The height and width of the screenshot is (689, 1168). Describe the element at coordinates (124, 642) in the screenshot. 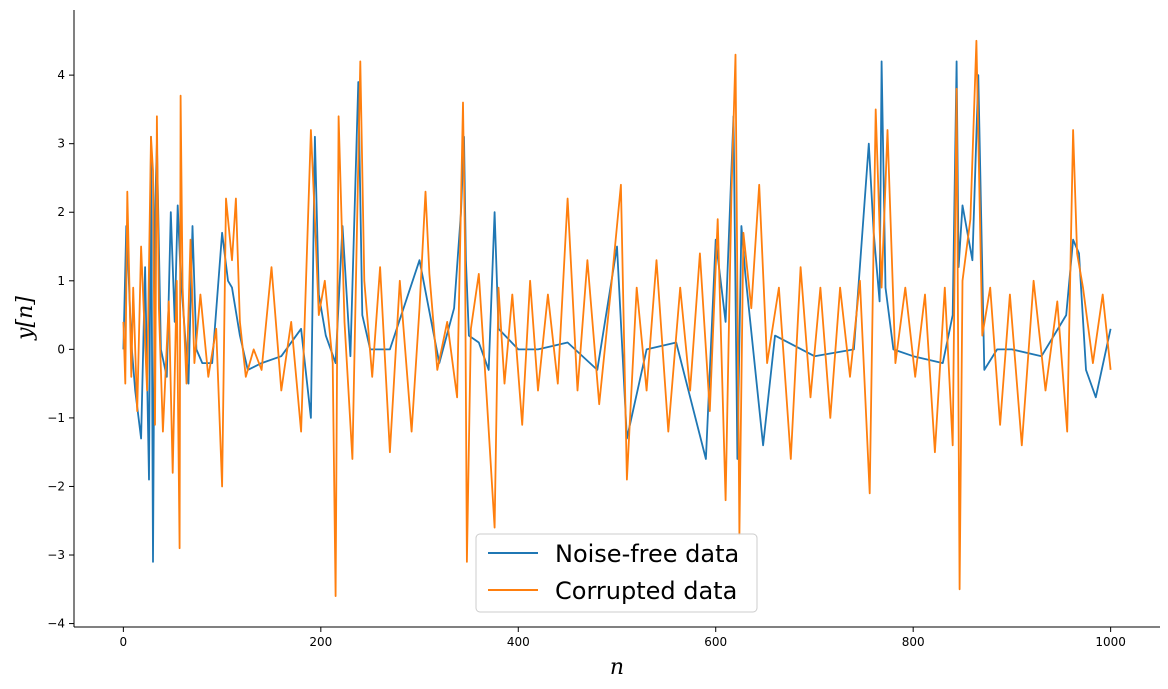

I see `x-tick-label: 0` at that location.